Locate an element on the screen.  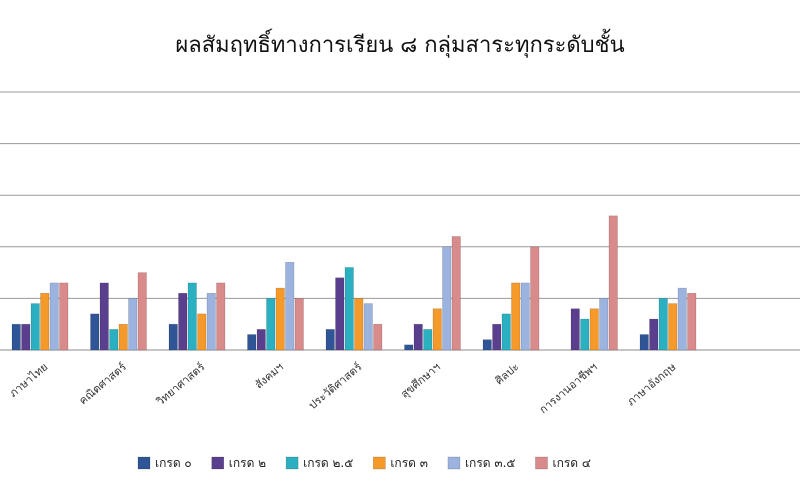
x-tick-label: ศิลปะ is located at coordinates (507, 373).